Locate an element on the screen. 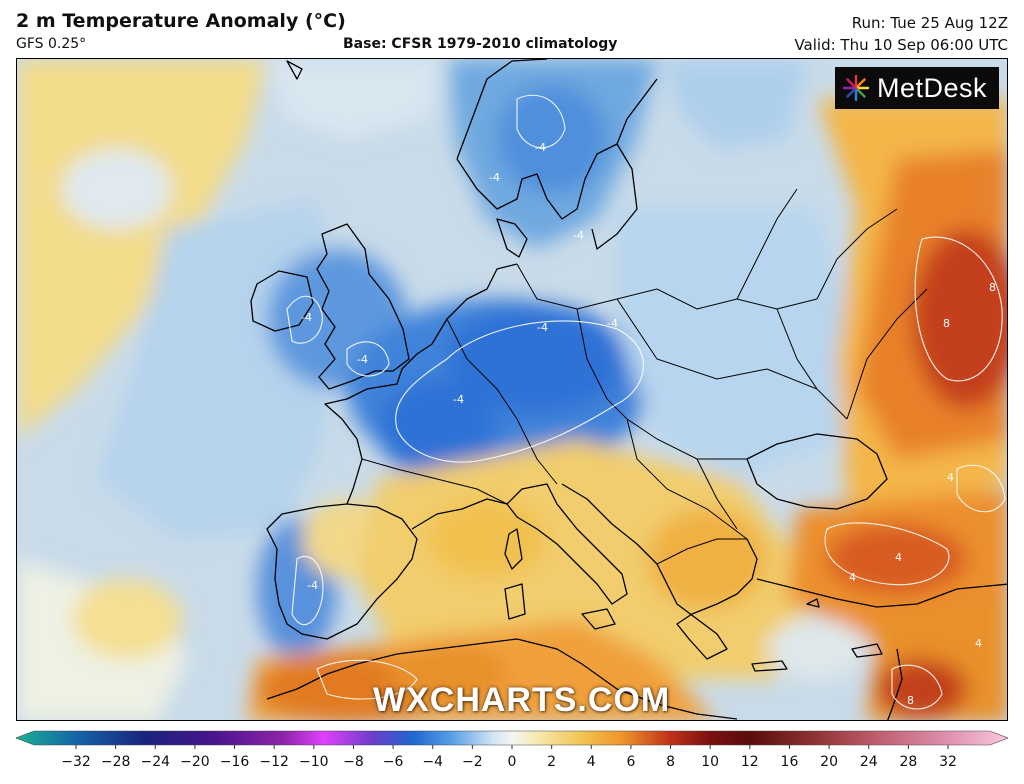  model-label: GFS 0.25° is located at coordinates (51, 44).